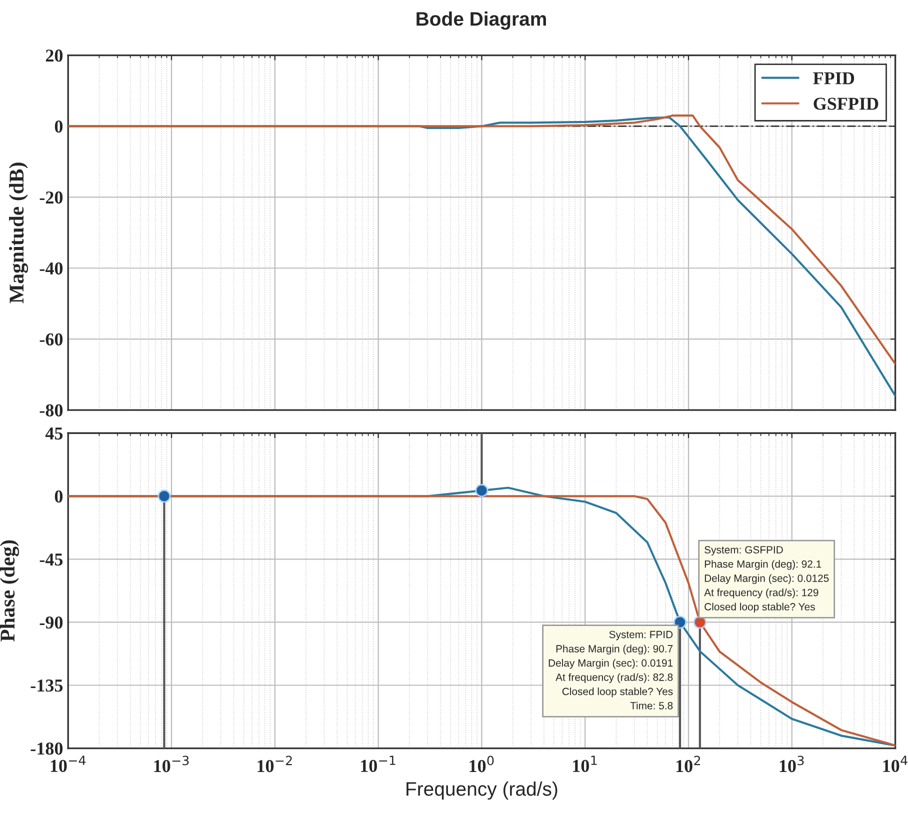 The width and height of the screenshot is (908, 825). I want to click on annotation: System: FPID Phase Margin (deg): 90.7 Delay Margin (sec): 0.0191 At frequency (rad/s): 82.8 Closed loop stable? Yes Time: 5.8, so click(610, 670).